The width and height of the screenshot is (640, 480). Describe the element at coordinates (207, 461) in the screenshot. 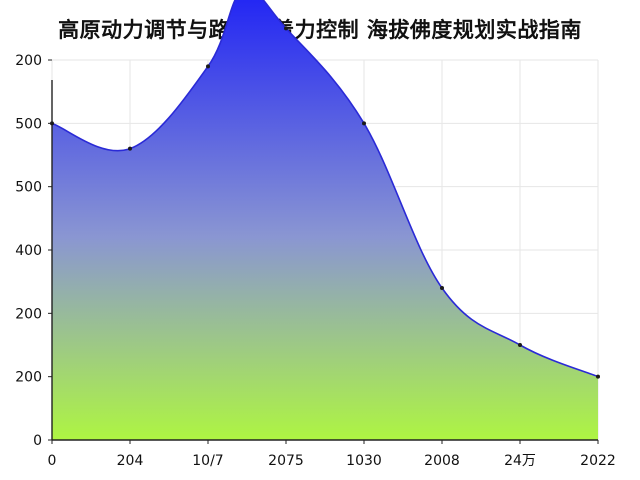

I see `x-tick-label: 10/7` at that location.